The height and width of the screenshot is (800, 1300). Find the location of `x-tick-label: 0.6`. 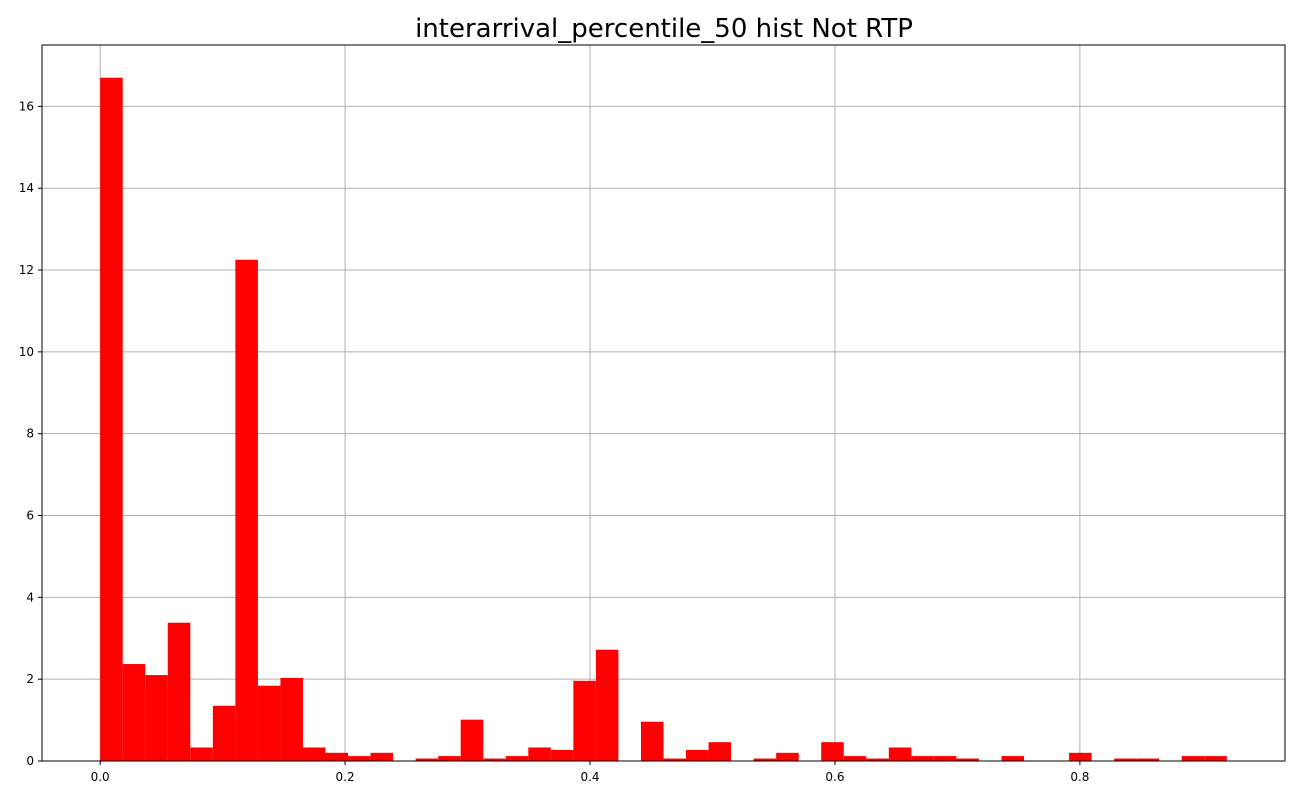

x-tick-label: 0.6 is located at coordinates (834, 777).